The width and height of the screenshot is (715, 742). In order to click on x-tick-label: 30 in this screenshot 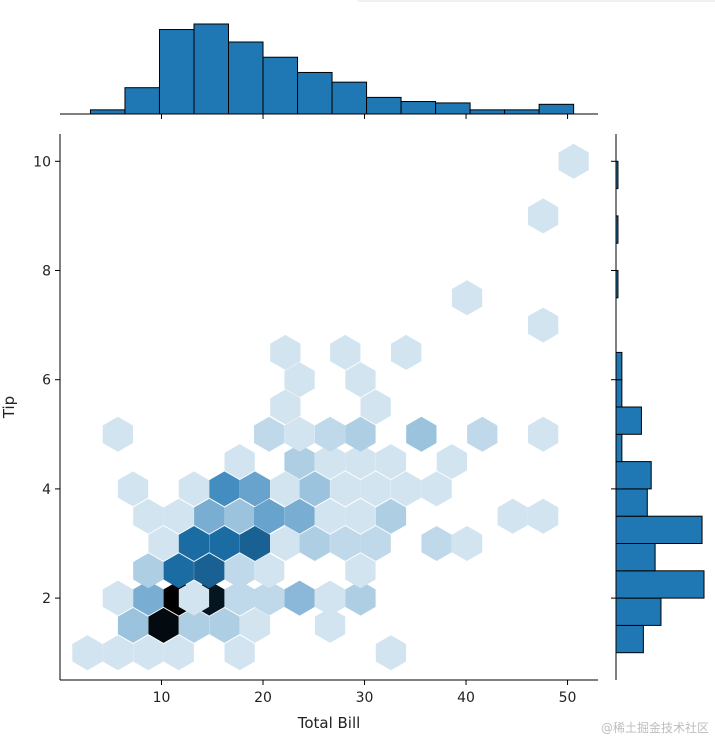, I will do `click(365, 698)`.